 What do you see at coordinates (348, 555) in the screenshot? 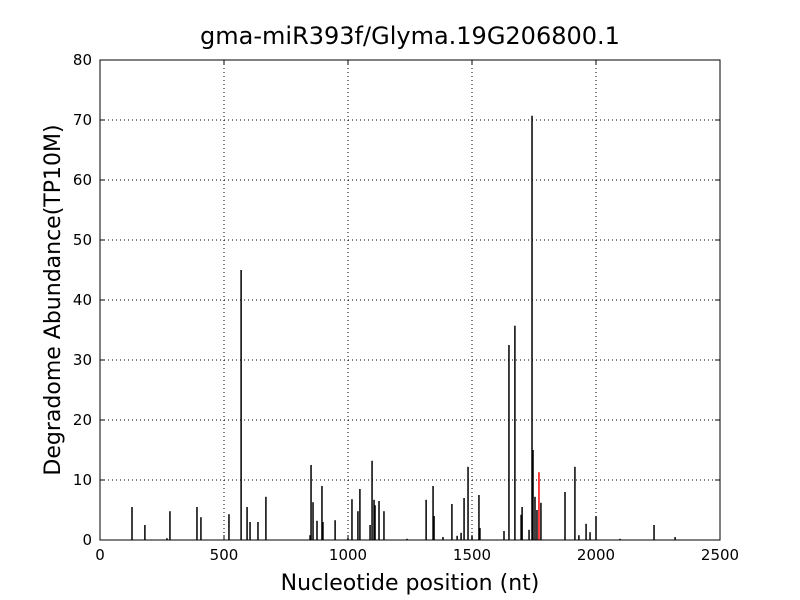
I see `x-tick-label: 1000` at bounding box center [348, 555].